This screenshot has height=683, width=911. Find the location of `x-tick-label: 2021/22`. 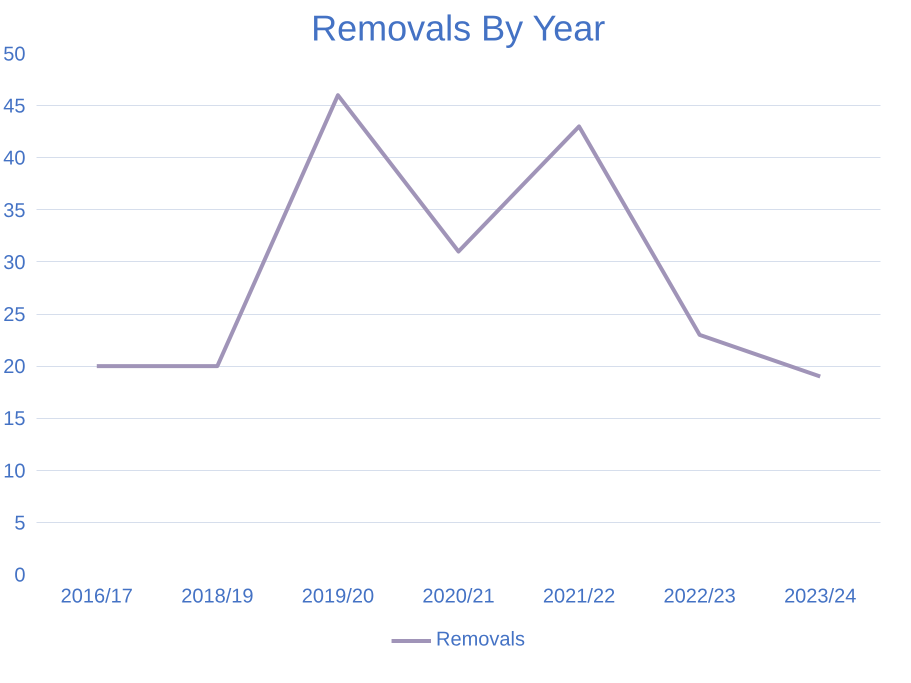

x-tick-label: 2021/22 is located at coordinates (579, 597).